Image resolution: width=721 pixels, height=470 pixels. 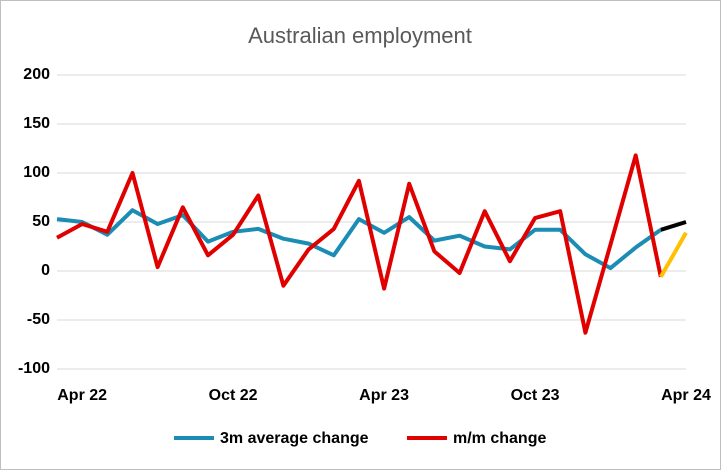 I want to click on y-tick-label: -100, so click(x=34, y=368).